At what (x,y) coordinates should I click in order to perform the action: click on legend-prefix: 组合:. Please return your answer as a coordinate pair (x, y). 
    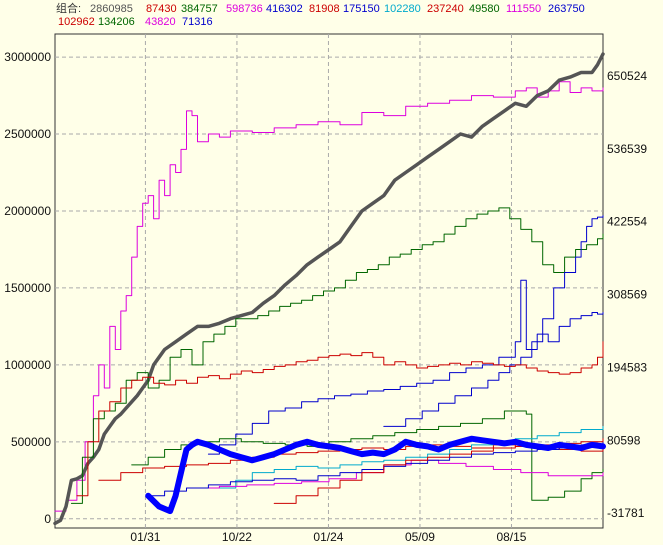
    Looking at the image, I should click on (69, 9).